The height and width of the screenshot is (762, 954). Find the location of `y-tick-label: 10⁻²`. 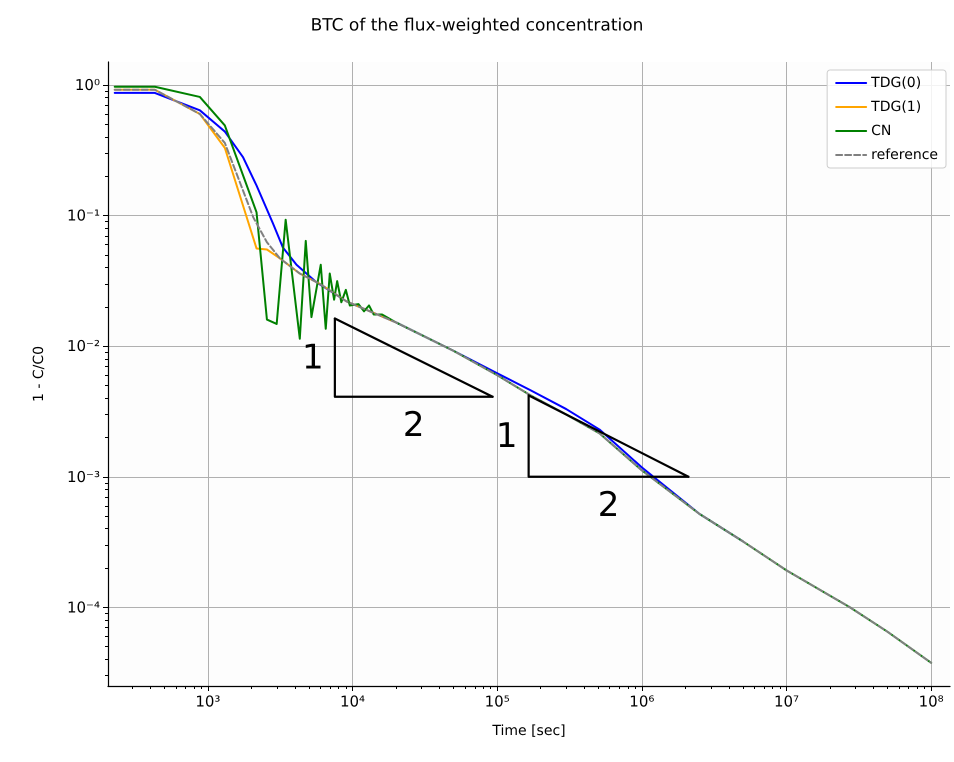

y-tick-label: 10⁻² is located at coordinates (83, 346).